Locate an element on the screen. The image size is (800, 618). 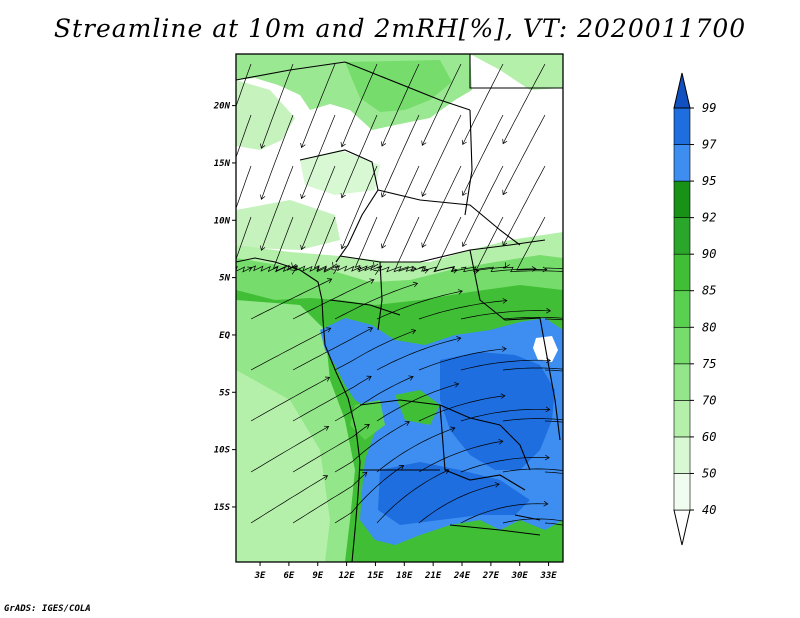
latitude-axis: 20N 15N 10N 5N EQ 5S 10S 15S is located at coordinates (224, 307).